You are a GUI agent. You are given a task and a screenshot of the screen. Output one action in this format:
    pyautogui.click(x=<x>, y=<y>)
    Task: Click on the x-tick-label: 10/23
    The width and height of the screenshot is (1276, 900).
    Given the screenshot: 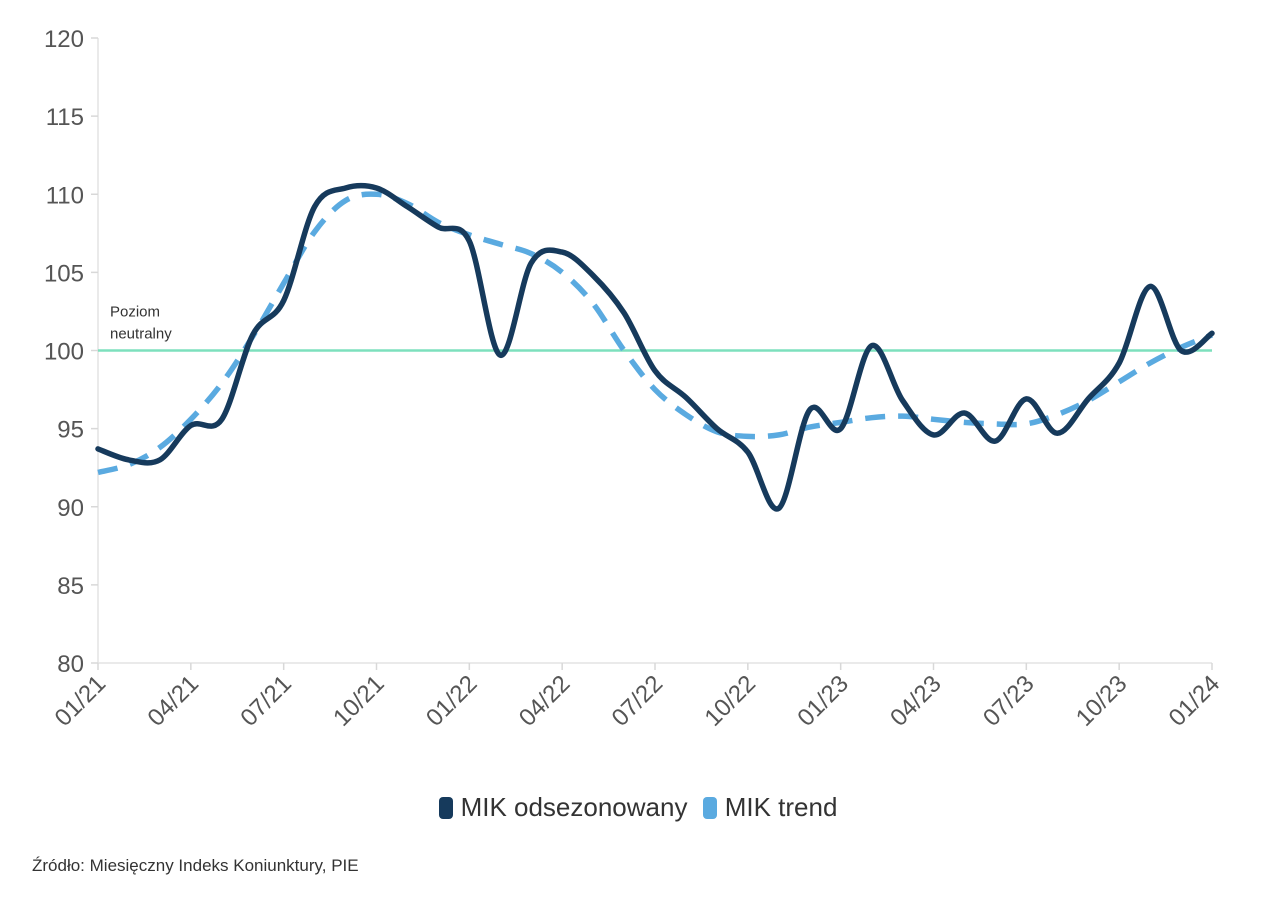 What is the action you would take?
    pyautogui.click(x=1102, y=701)
    